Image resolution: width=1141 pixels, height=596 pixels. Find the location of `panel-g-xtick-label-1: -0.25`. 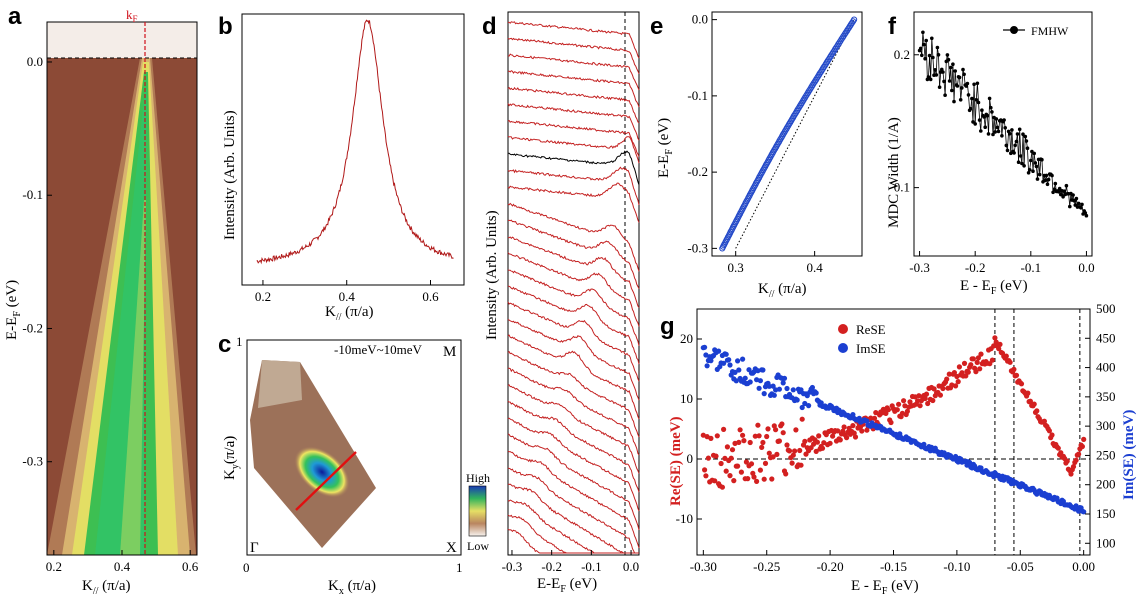

panel-g-xtick-label-1: -0.25 is located at coordinates (766, 566).